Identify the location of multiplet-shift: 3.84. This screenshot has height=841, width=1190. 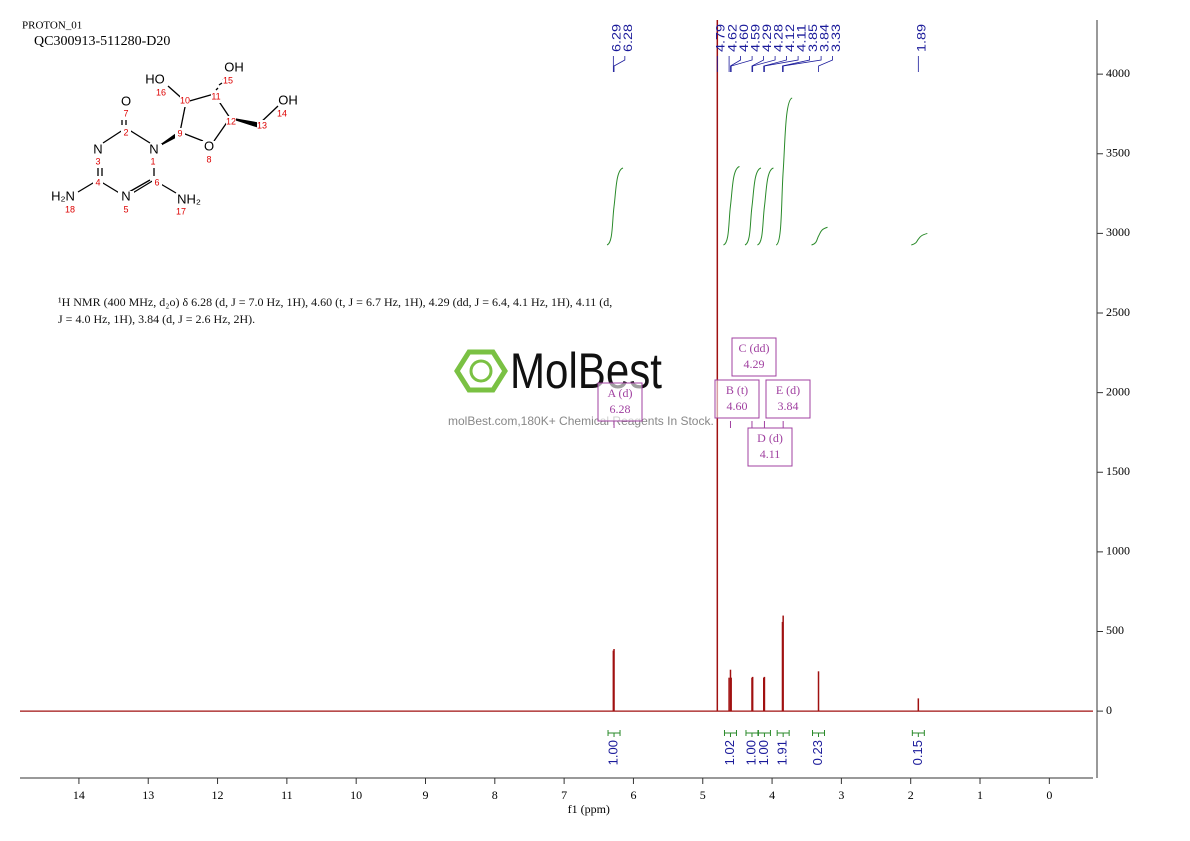
(788, 406).